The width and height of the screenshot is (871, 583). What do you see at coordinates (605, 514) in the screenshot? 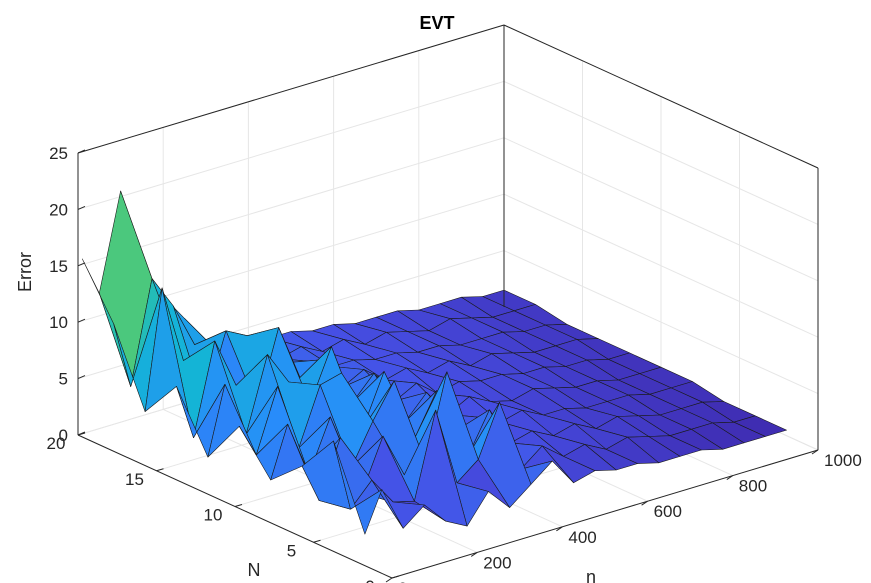
I see `x-axis-line` at bounding box center [605, 514].